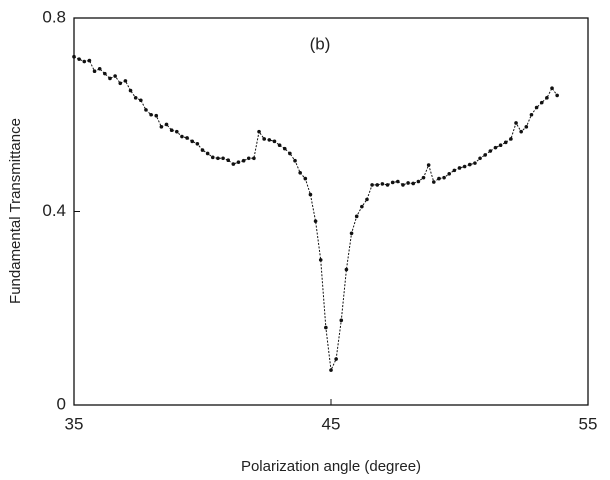 The image size is (610, 480). What do you see at coordinates (320, 43) in the screenshot?
I see `annotation: (b)` at bounding box center [320, 43].